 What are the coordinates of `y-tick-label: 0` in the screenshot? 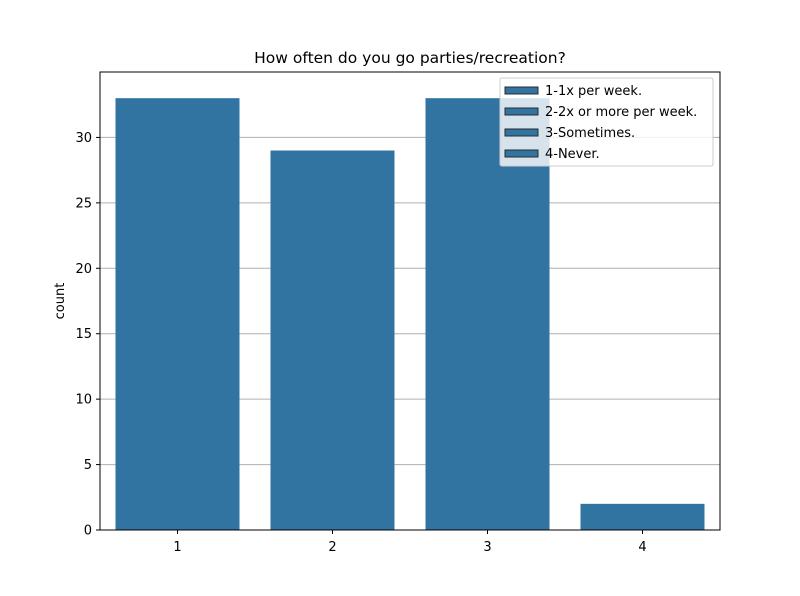 It's located at (88, 531).